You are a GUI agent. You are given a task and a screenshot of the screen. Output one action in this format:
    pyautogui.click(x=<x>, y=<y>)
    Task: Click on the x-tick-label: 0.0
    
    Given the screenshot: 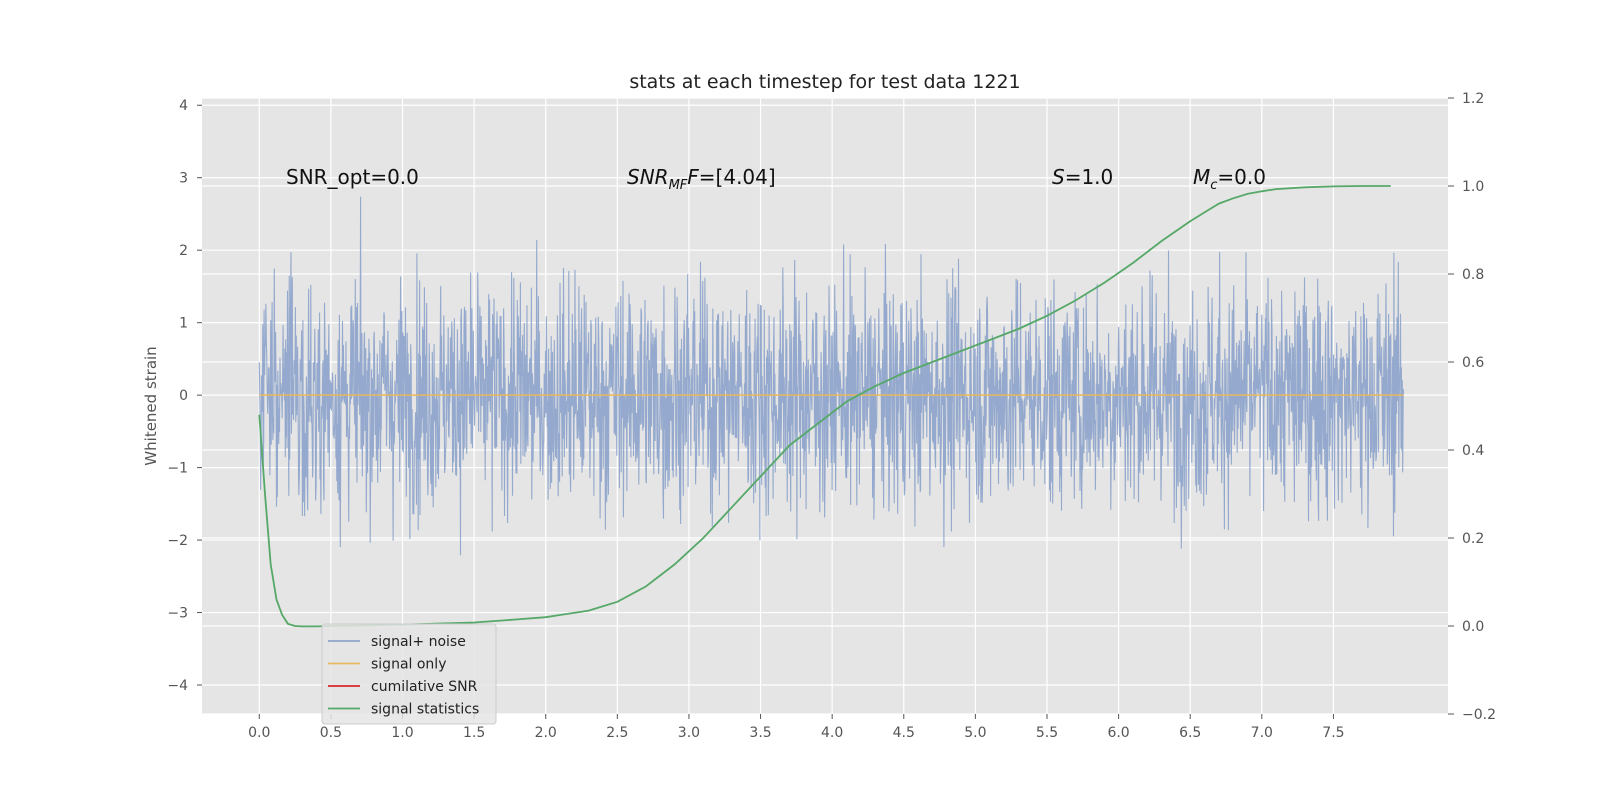 What is the action you would take?
    pyautogui.click(x=259, y=733)
    